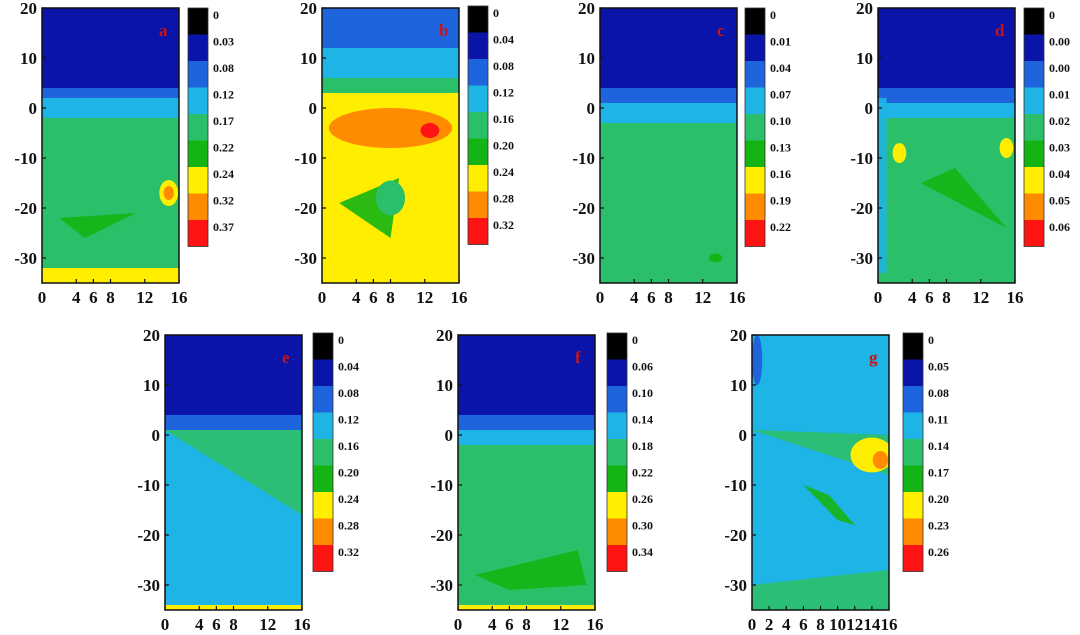 This screenshot has width=1080, height=635. I want to click on colorbar-label: 0.19, so click(780, 201).